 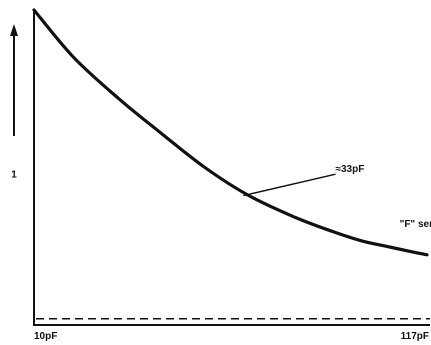 I want to click on annotation-pointer-line, so click(x=289, y=185).